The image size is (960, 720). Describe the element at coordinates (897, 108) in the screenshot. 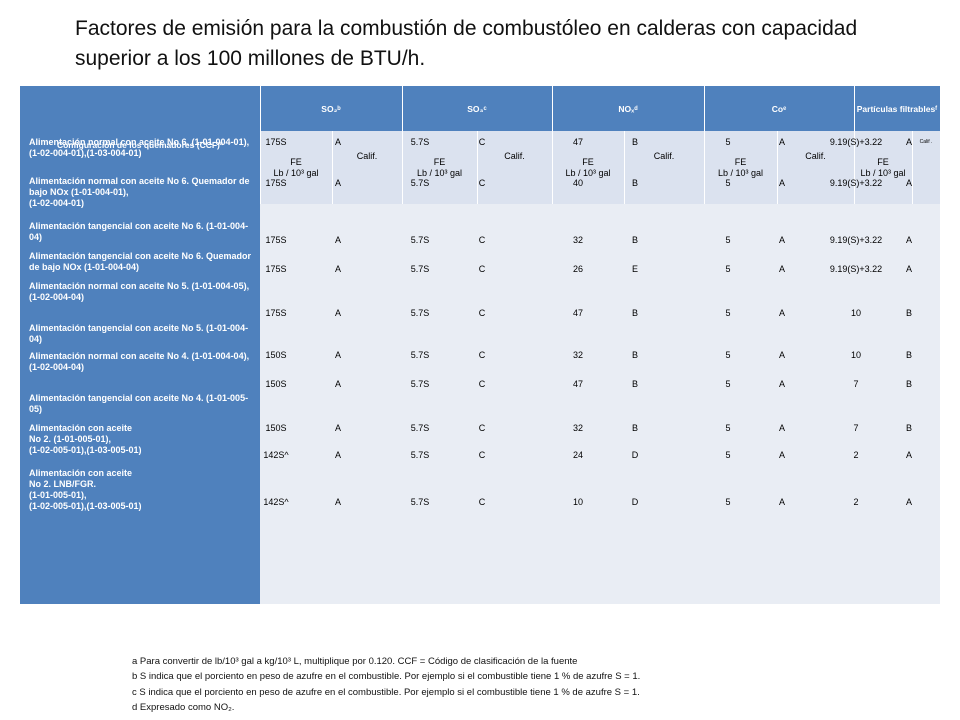

I see `header-particulas: Partículas filtrablesᶠ` at that location.